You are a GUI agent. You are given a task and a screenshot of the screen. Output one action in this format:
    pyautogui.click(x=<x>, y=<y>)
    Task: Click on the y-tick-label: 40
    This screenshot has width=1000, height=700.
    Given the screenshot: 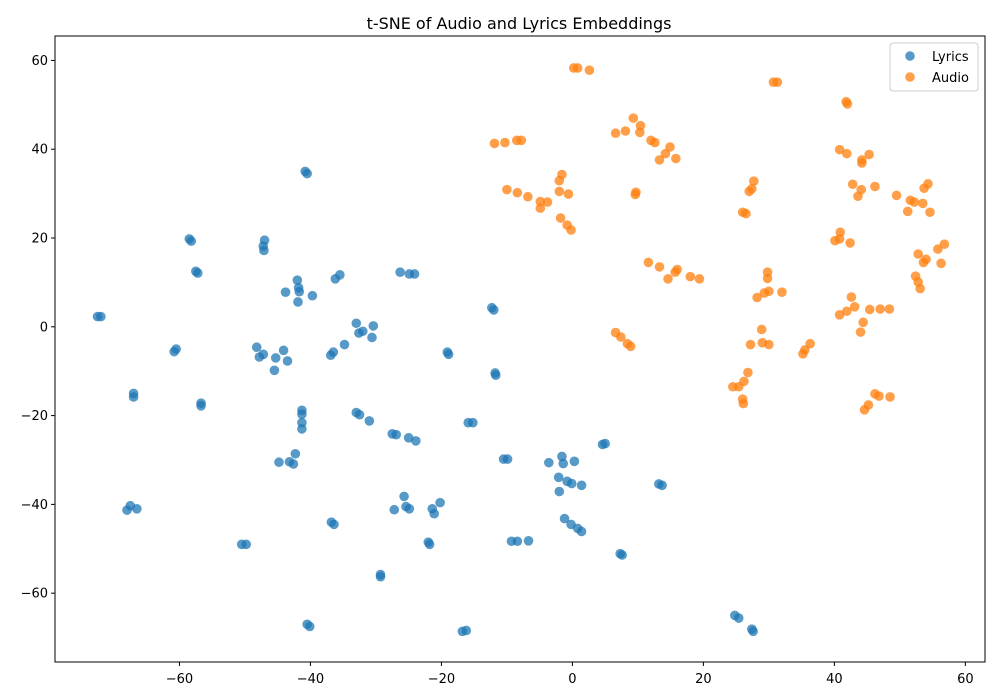 What is the action you would take?
    pyautogui.click(x=39, y=150)
    